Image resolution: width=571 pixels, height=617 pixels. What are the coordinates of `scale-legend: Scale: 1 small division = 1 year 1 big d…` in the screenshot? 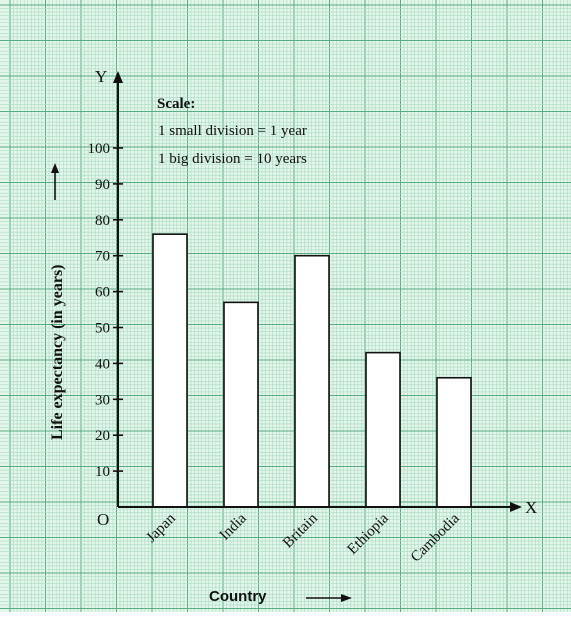 It's located at (232, 131).